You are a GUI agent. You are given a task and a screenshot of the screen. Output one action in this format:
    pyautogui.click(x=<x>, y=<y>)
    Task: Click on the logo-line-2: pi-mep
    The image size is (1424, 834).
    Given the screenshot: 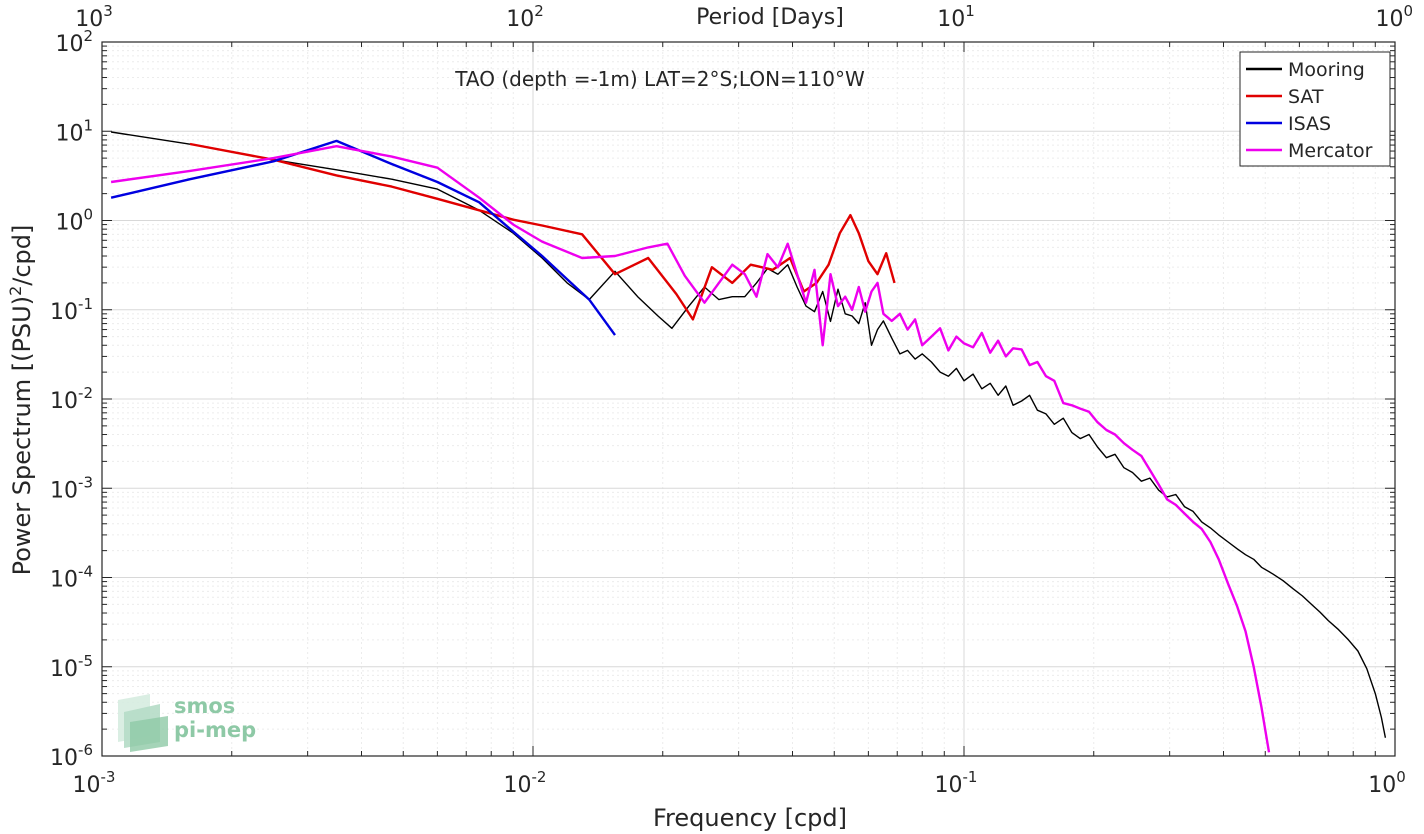 What is the action you would take?
    pyautogui.click(x=215, y=730)
    